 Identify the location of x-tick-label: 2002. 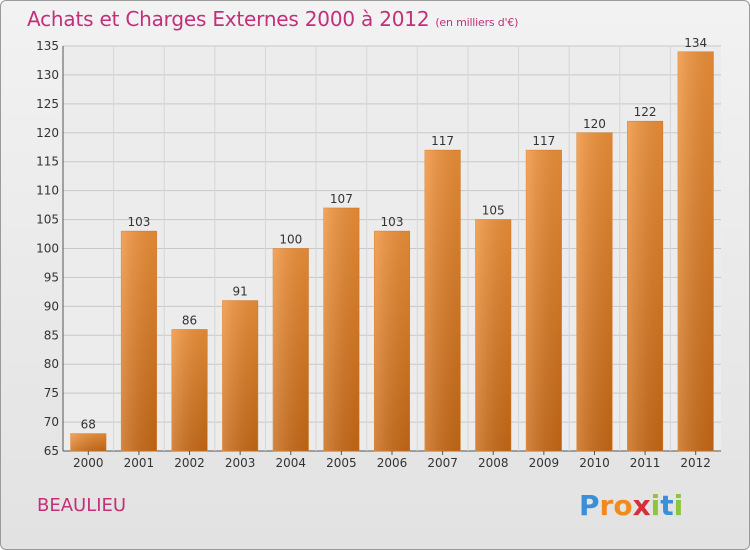
(189, 463).